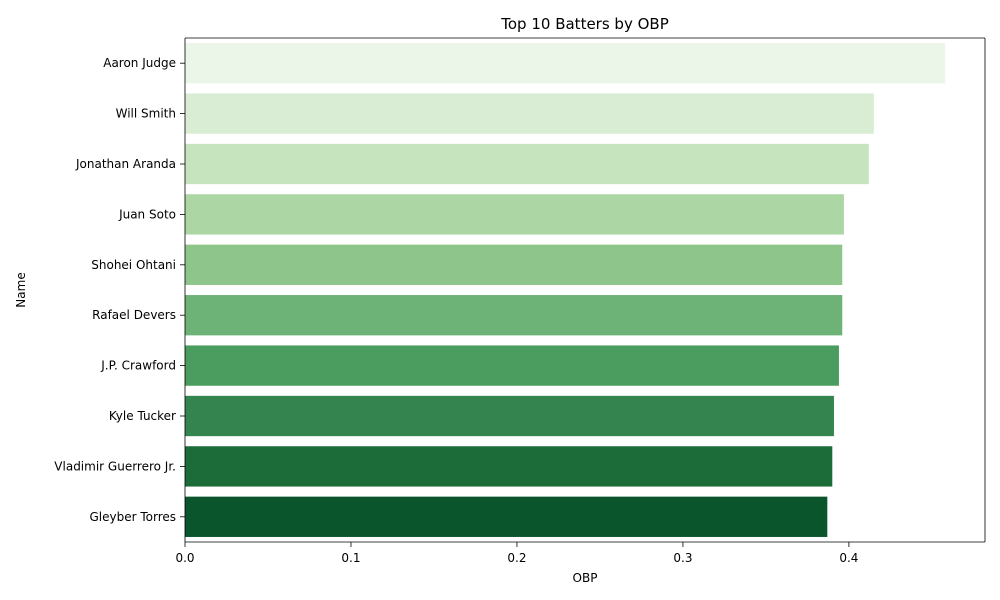 This screenshot has width=1000, height=600. What do you see at coordinates (514, 264) in the screenshot?
I see `bar-shohei-ohtani` at bounding box center [514, 264].